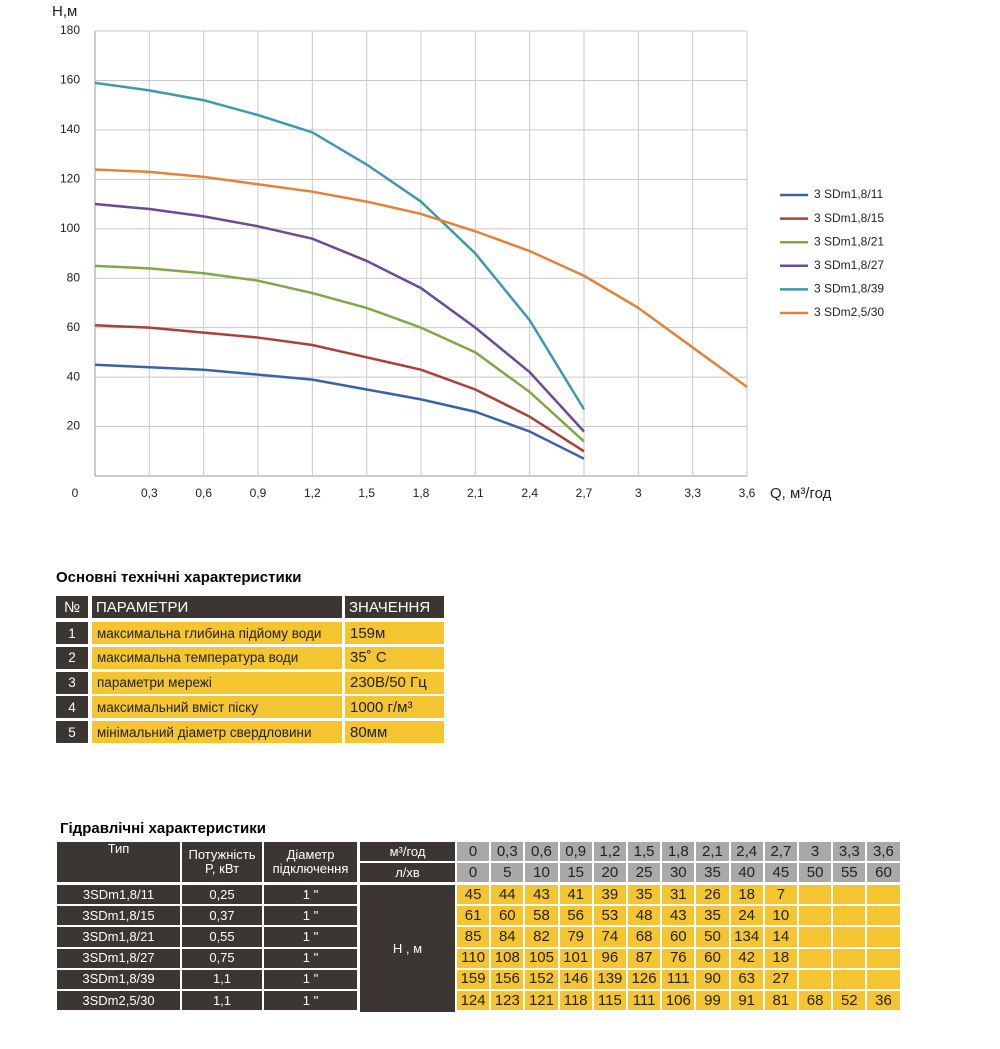 The image size is (1000, 1049). Describe the element at coordinates (473, 851) in the screenshot. I see `flow-cell: 0` at that location.